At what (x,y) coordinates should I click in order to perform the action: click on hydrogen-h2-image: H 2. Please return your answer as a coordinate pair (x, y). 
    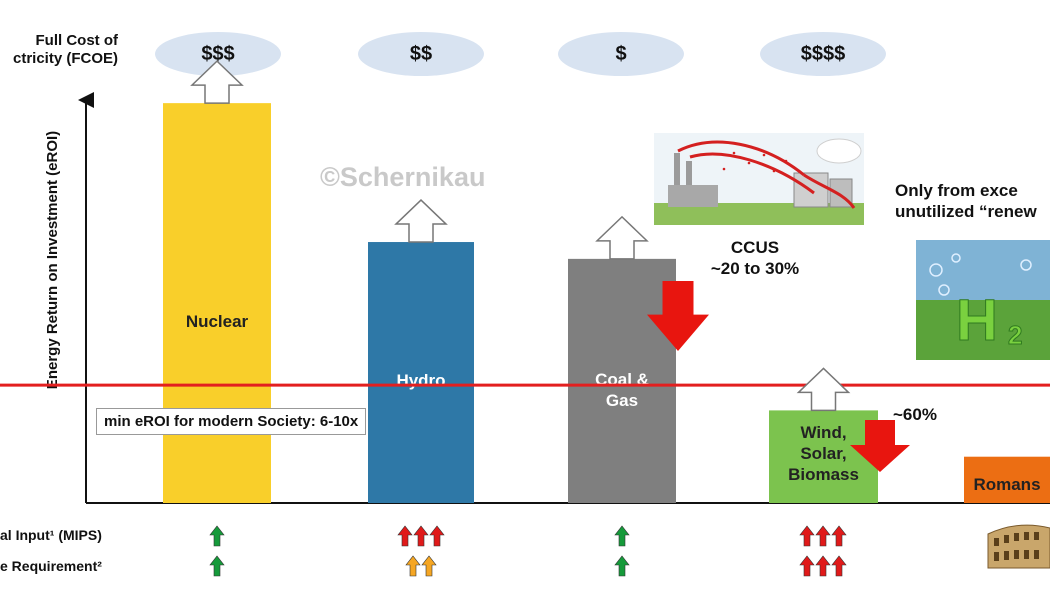
    Looking at the image, I should click on (983, 300).